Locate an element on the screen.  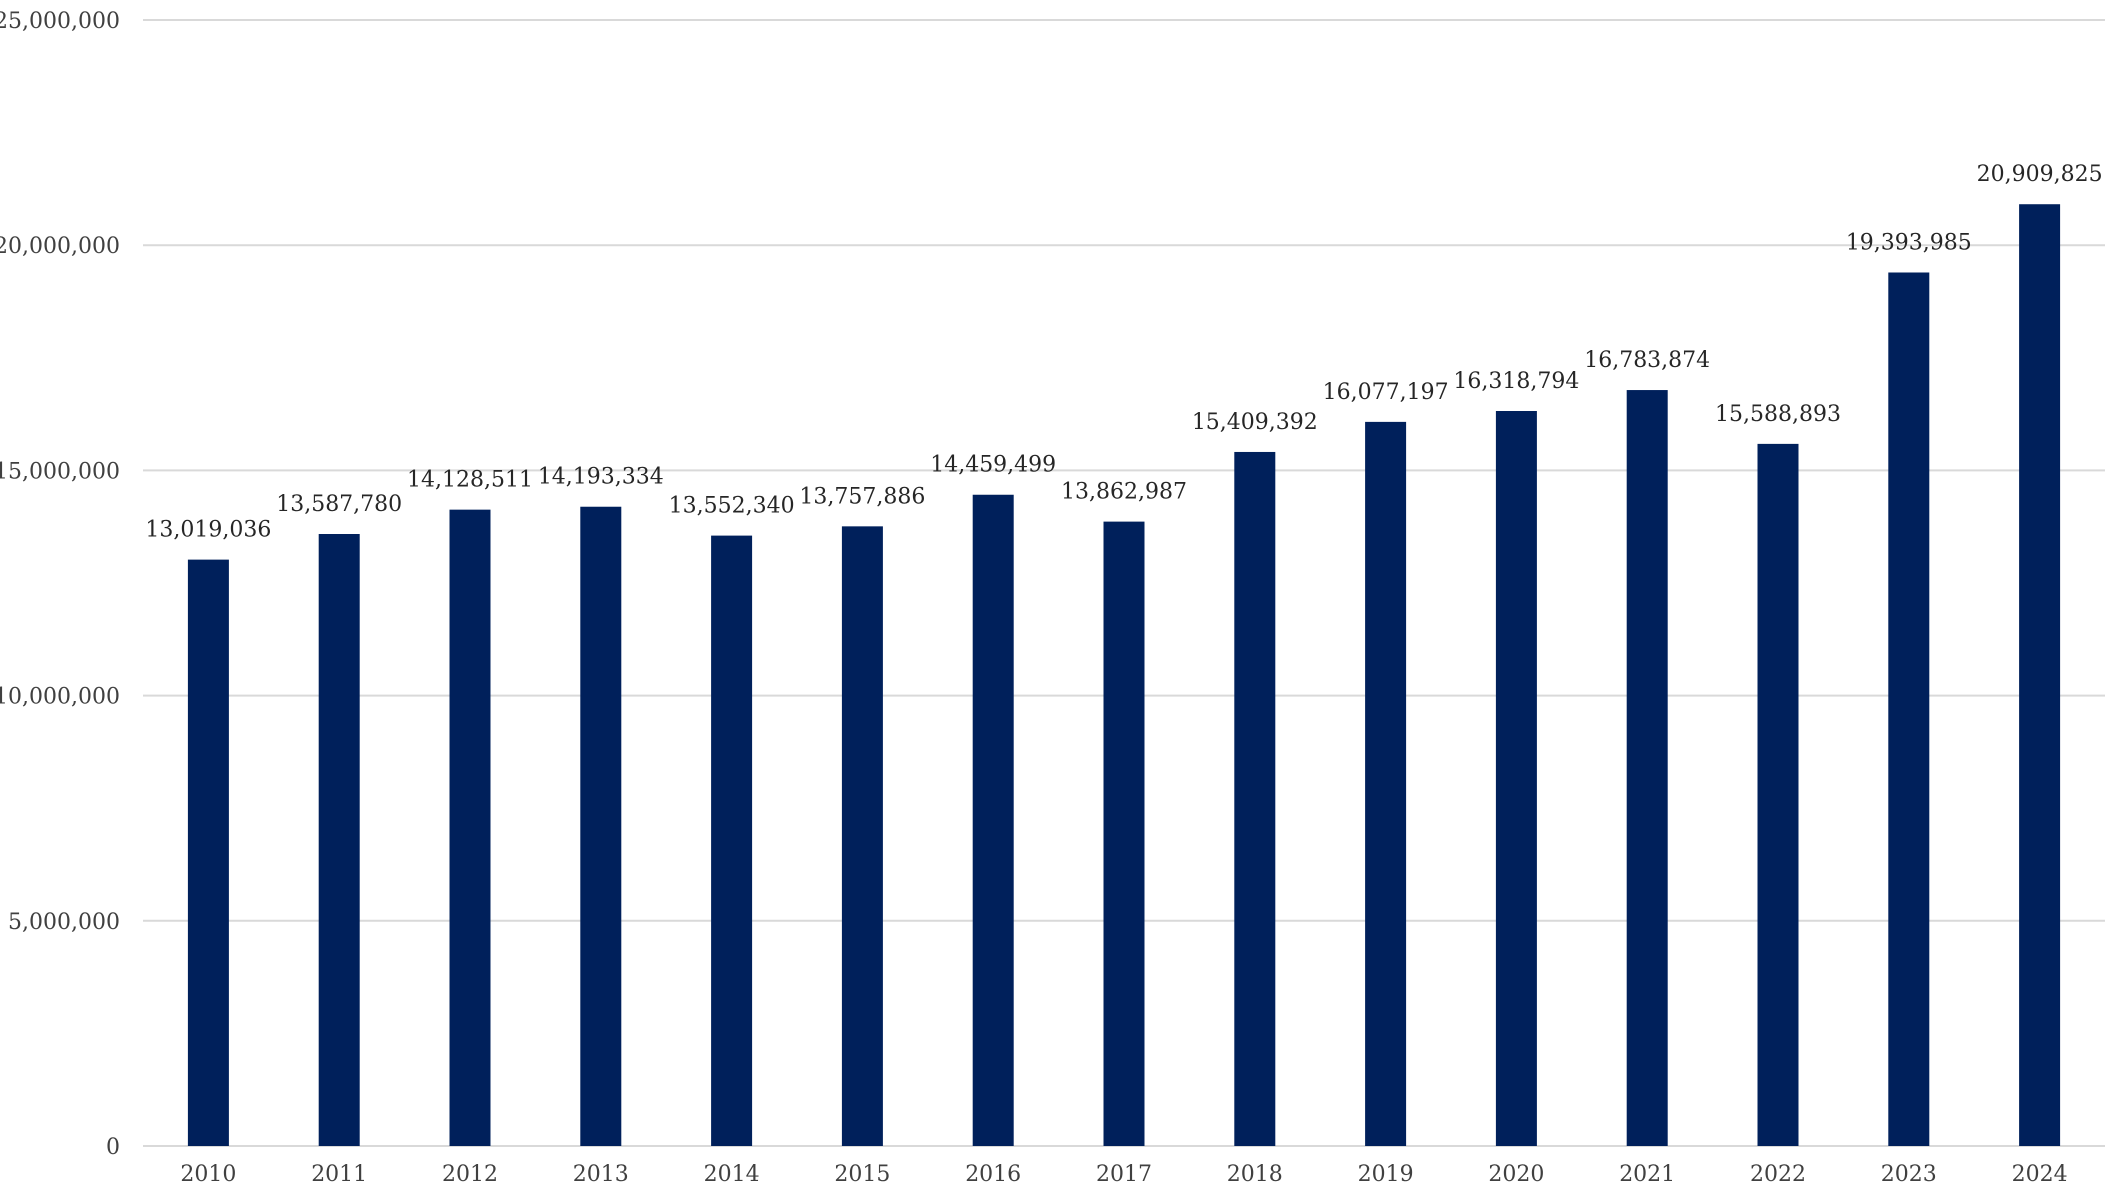
x-tick-label: 2020 is located at coordinates (1516, 1174).